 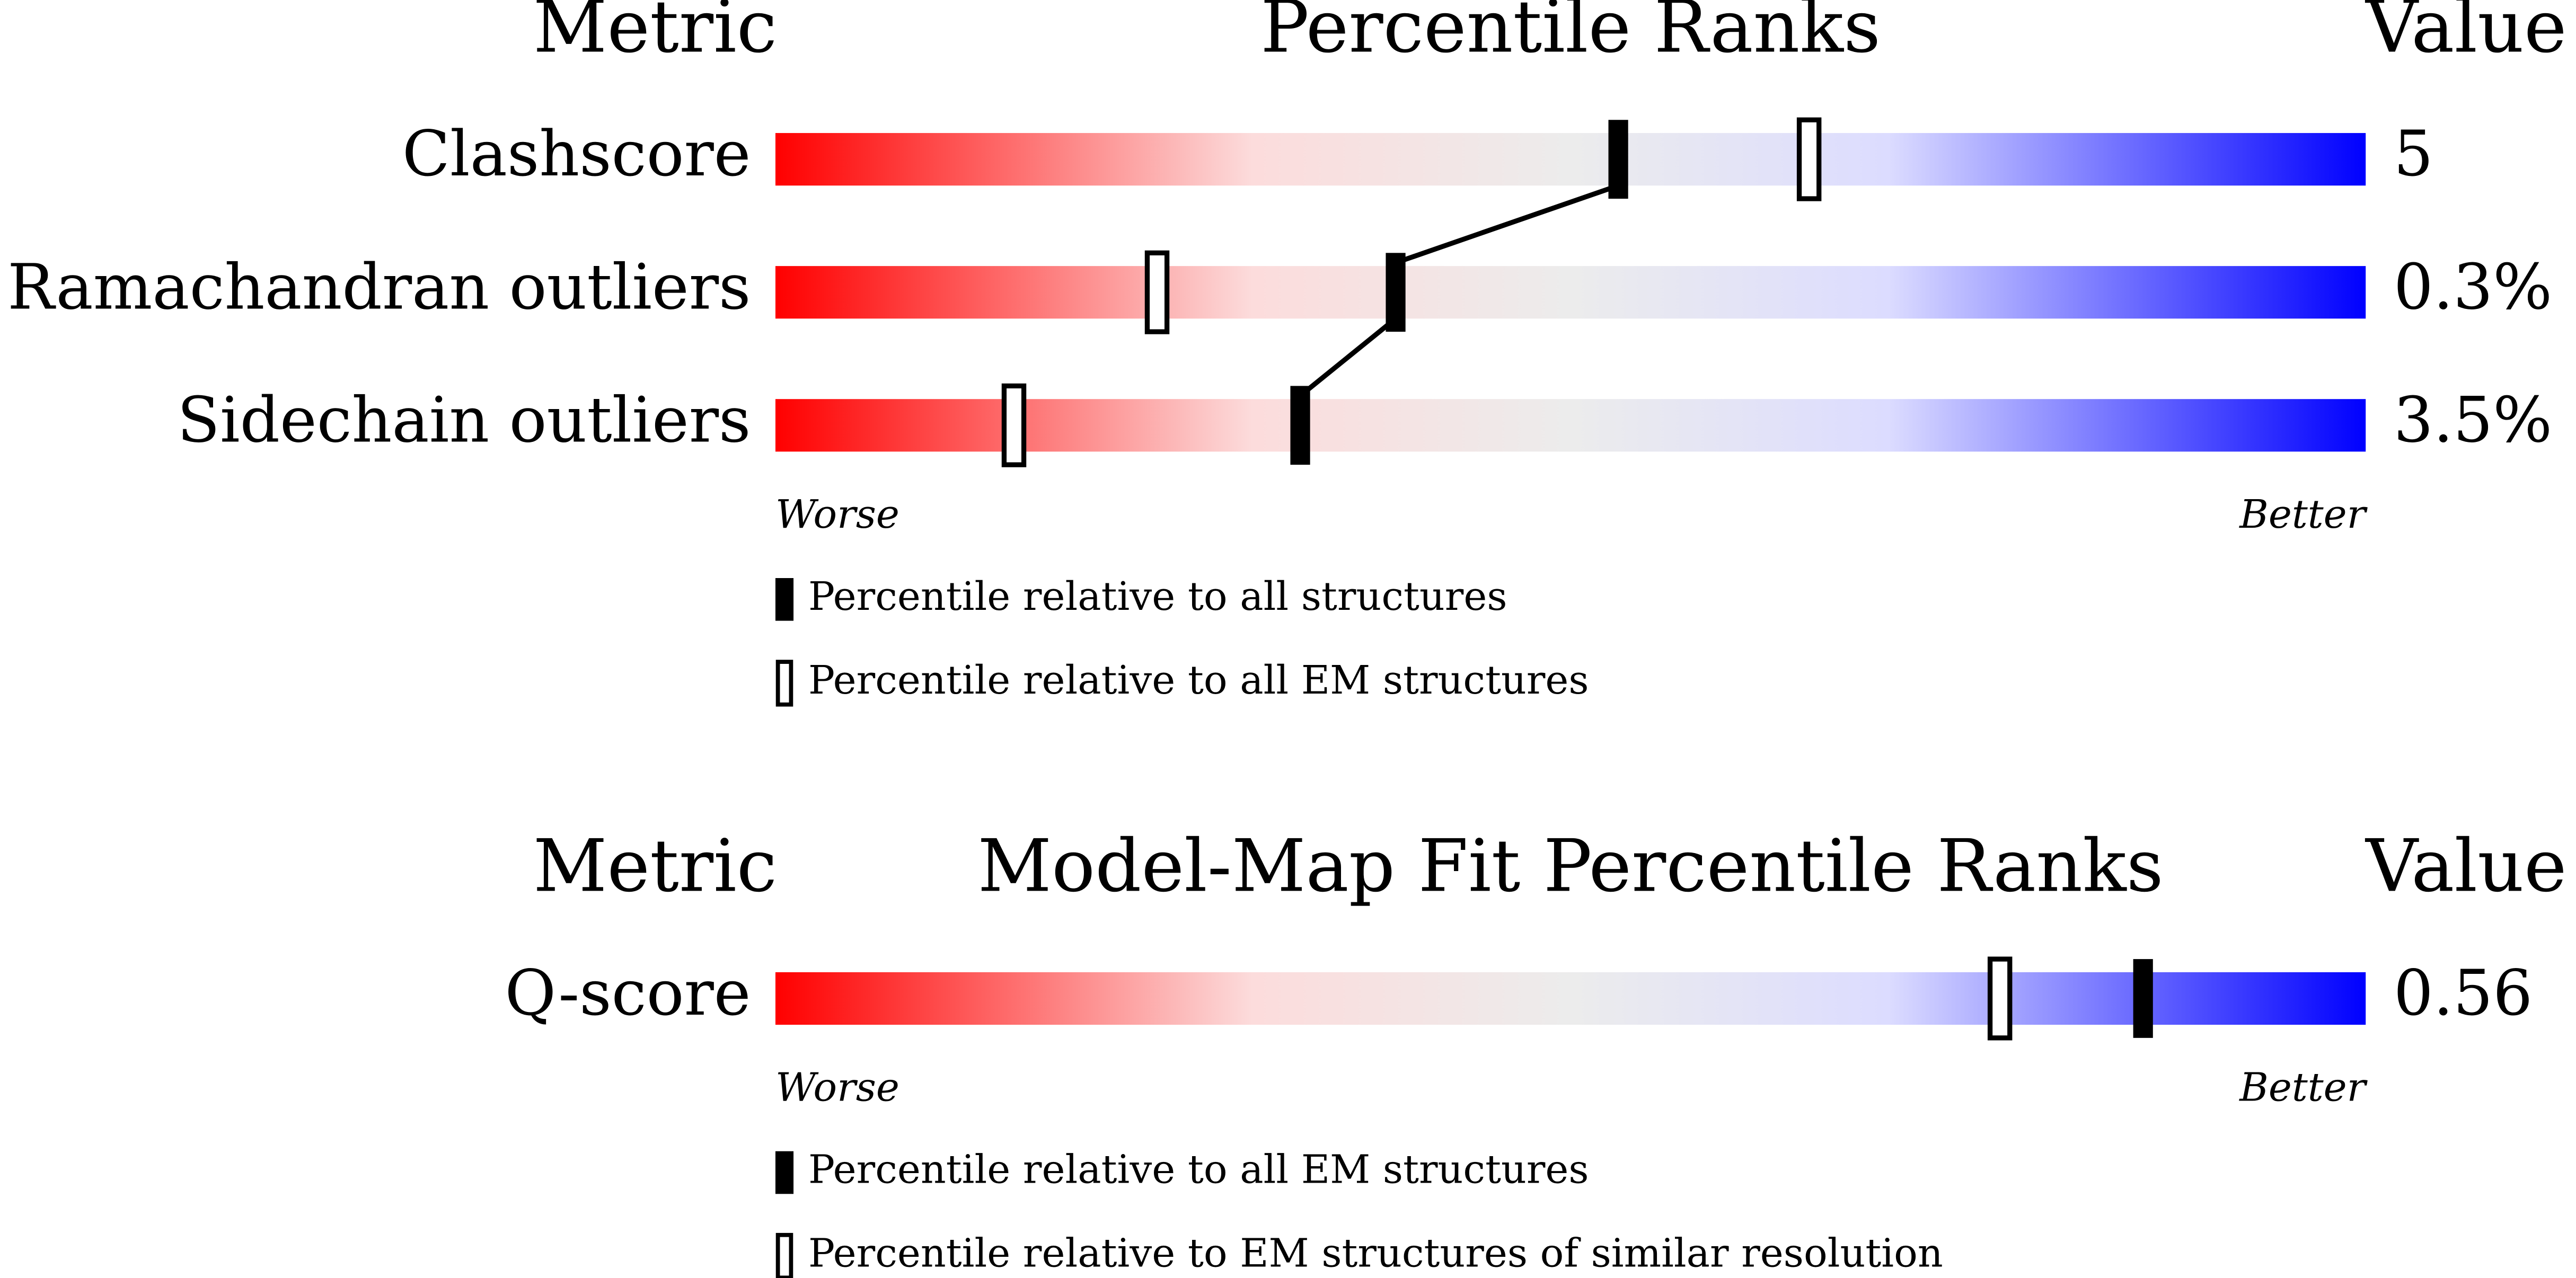 I want to click on metric-value: 5, so click(x=2413, y=154).